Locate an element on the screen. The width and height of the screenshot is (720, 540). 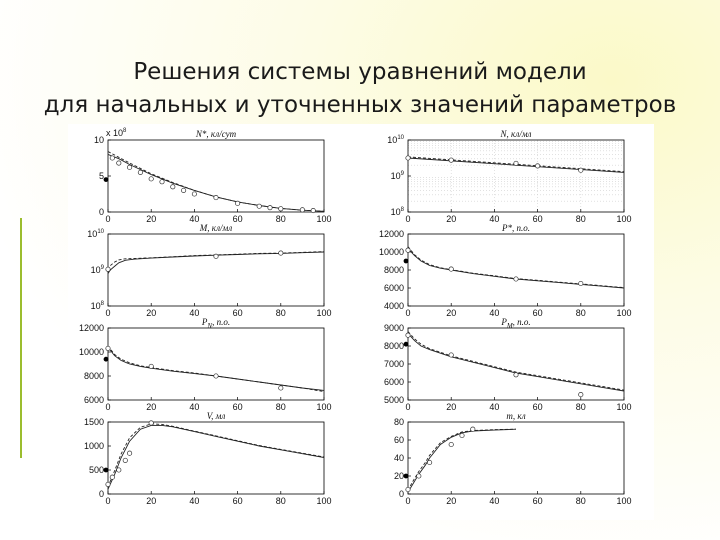
y-tick-label: 1010 is located at coordinates (95, 234).